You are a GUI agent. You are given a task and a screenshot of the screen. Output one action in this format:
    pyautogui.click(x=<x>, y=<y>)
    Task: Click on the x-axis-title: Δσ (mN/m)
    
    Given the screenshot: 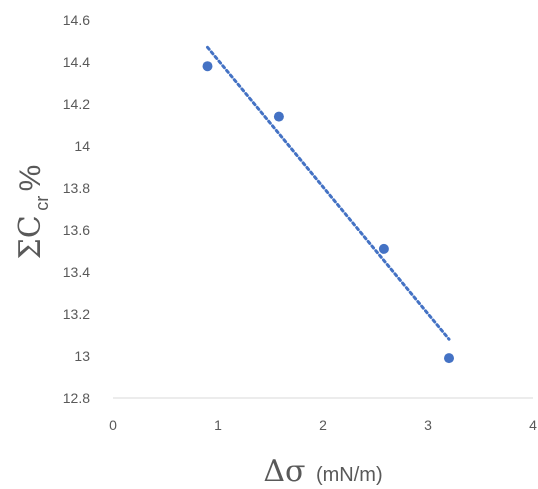 What is the action you would take?
    pyautogui.click(x=322, y=471)
    